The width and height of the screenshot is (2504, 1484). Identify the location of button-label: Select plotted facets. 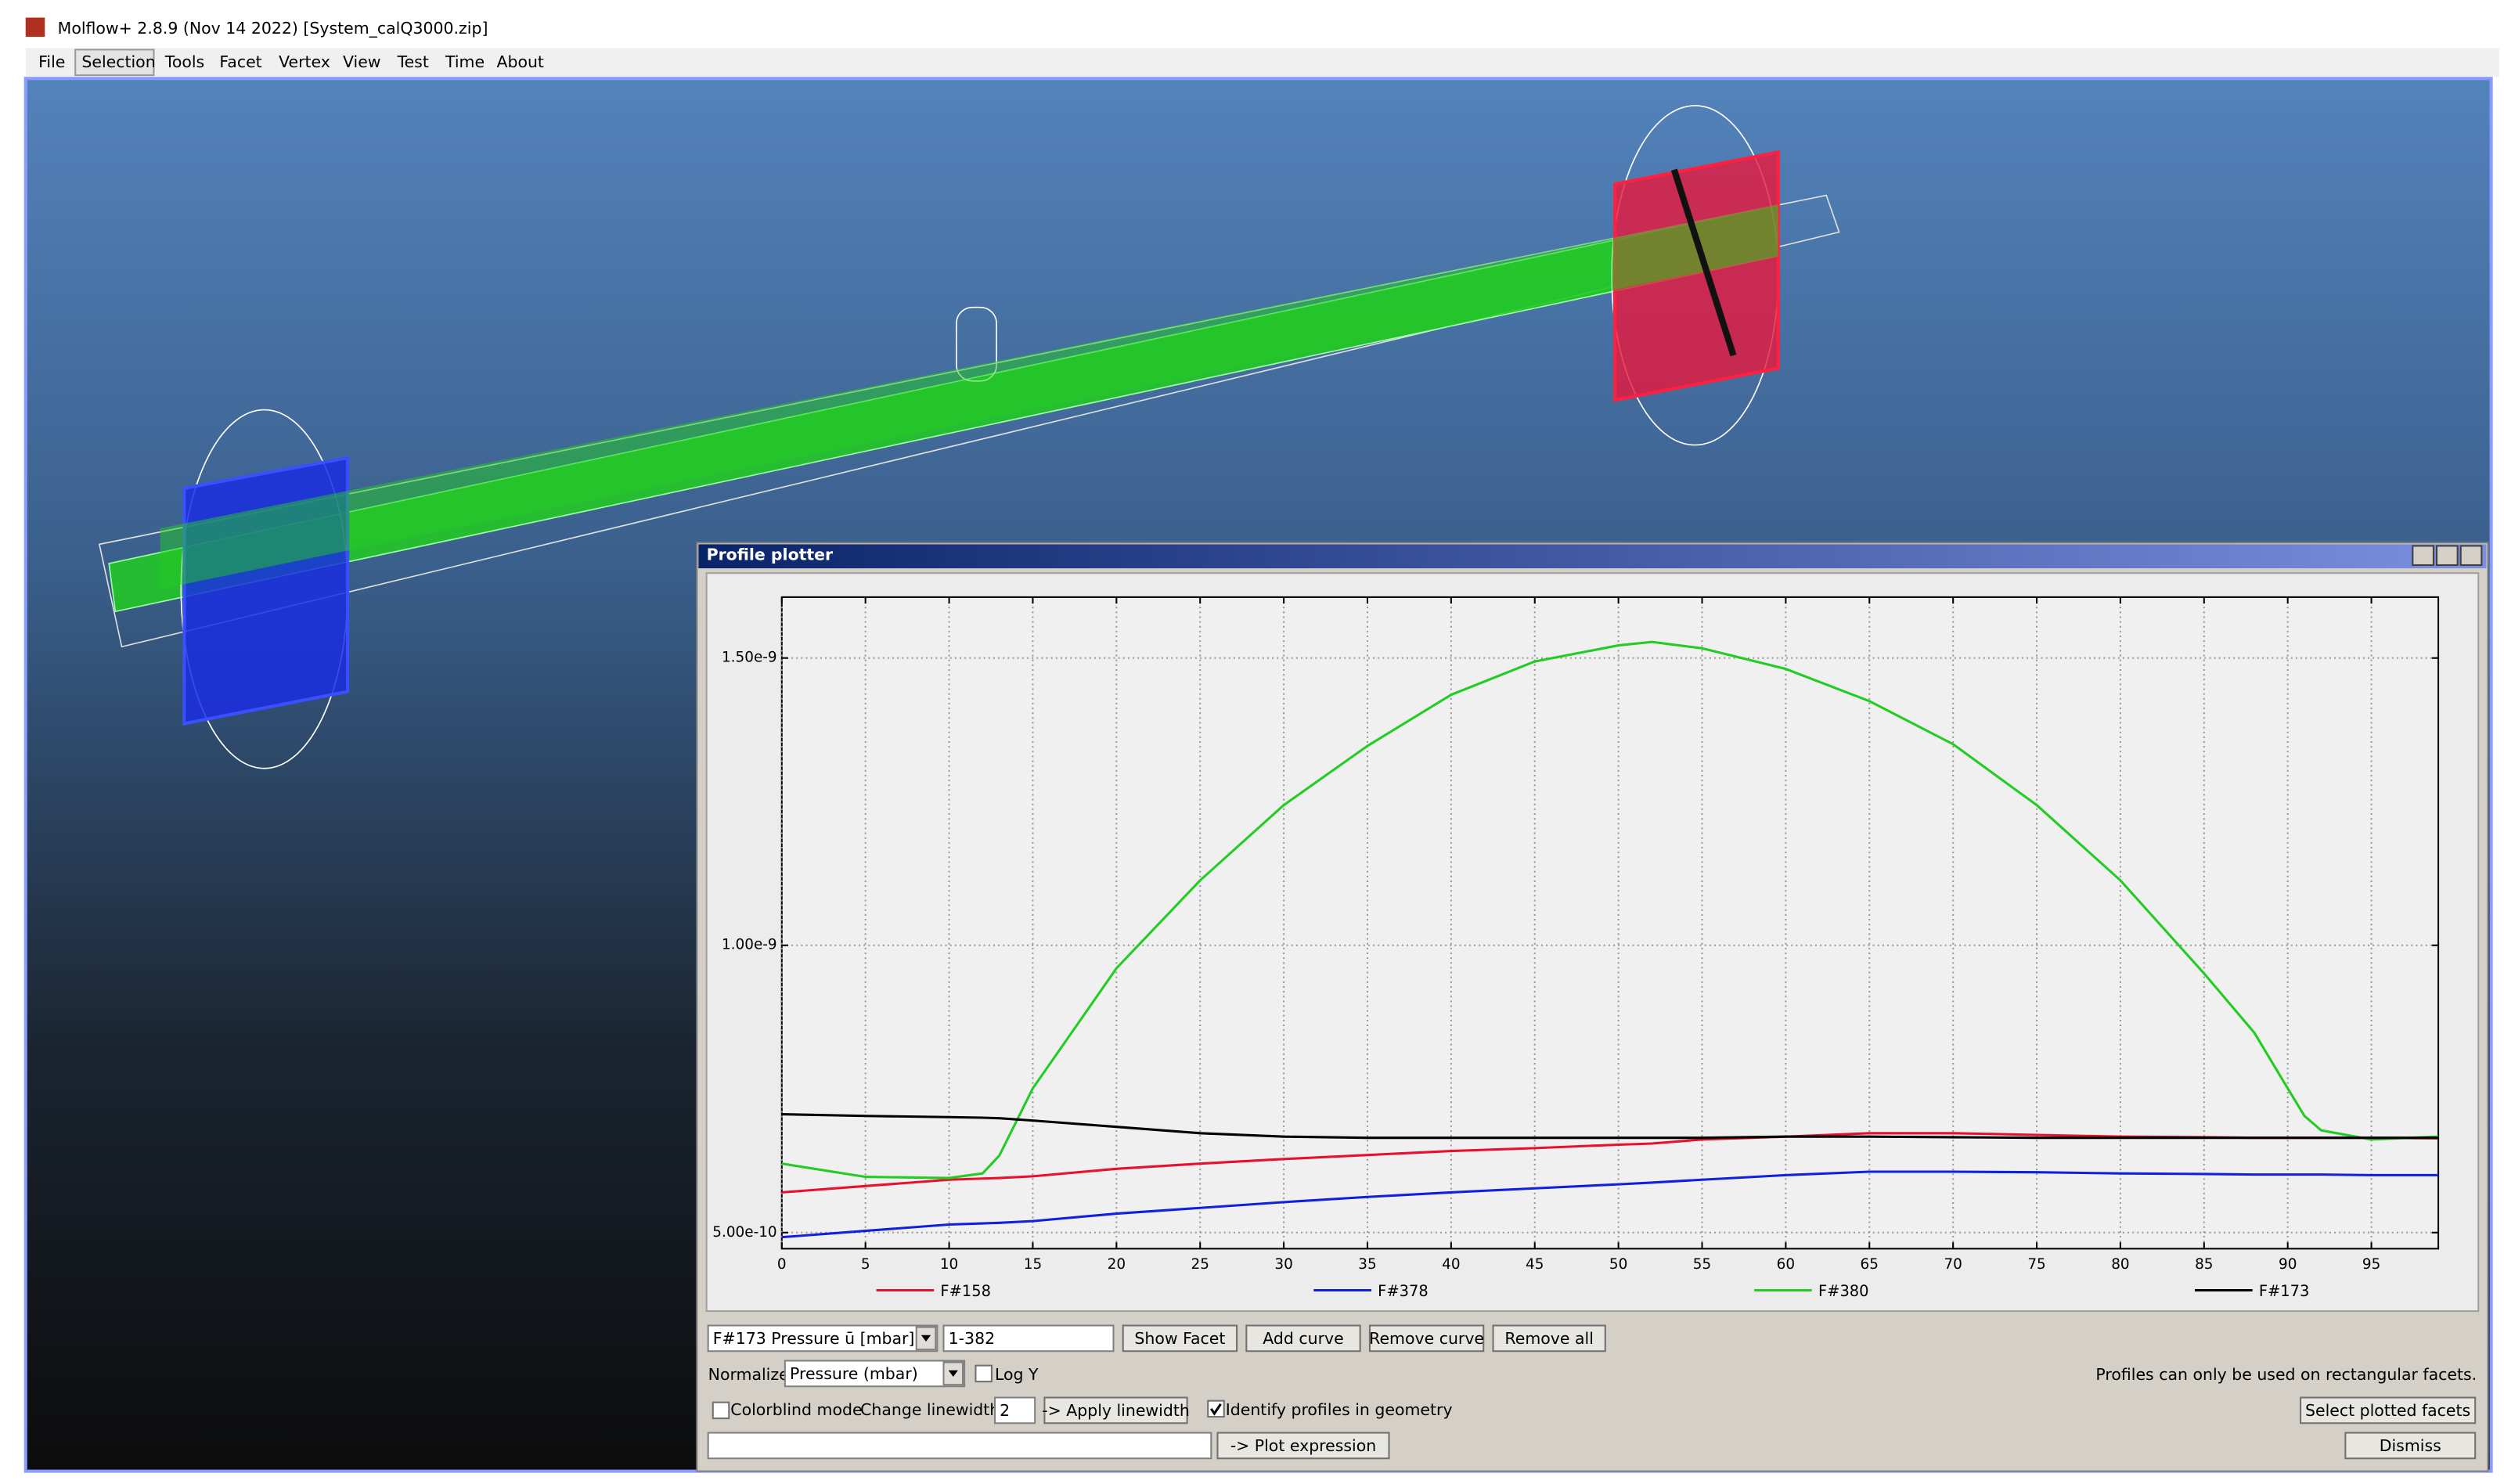
(2387, 1410).